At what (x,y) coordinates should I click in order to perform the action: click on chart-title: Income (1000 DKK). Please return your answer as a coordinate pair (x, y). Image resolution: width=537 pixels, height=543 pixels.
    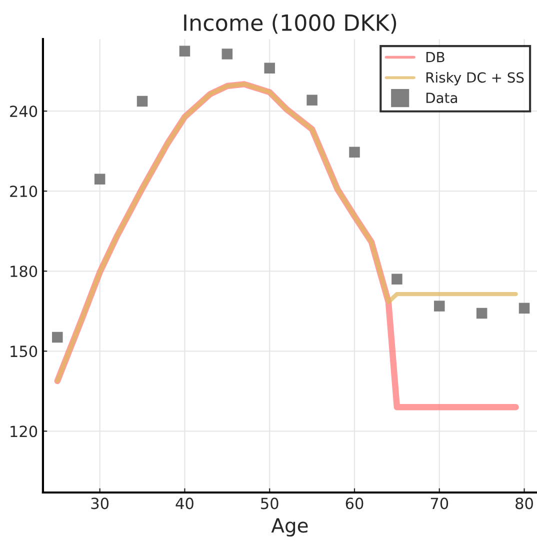
    Looking at the image, I should click on (290, 24).